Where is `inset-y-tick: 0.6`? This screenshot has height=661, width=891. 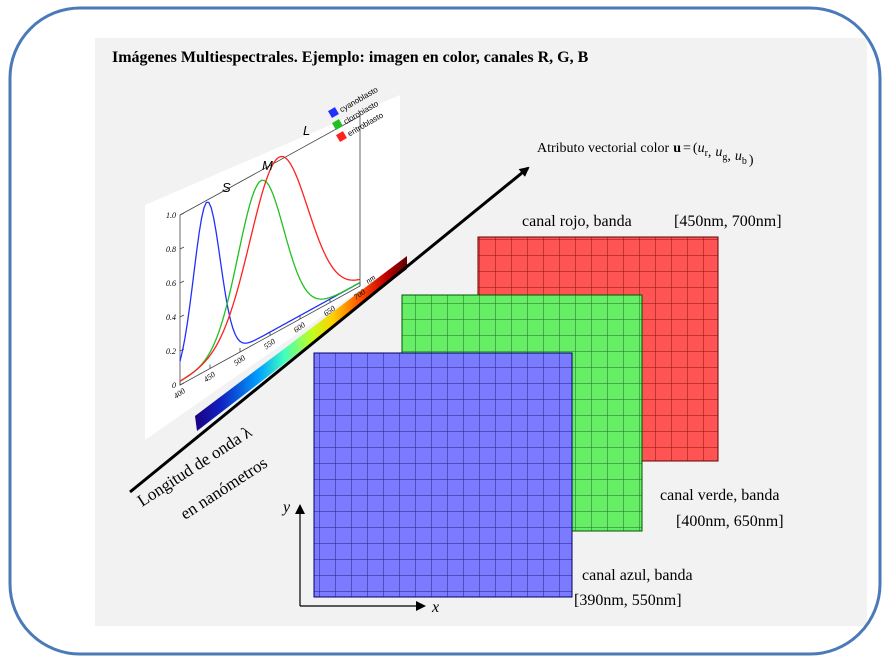 inset-y-tick: 0.6 is located at coordinates (171, 283).